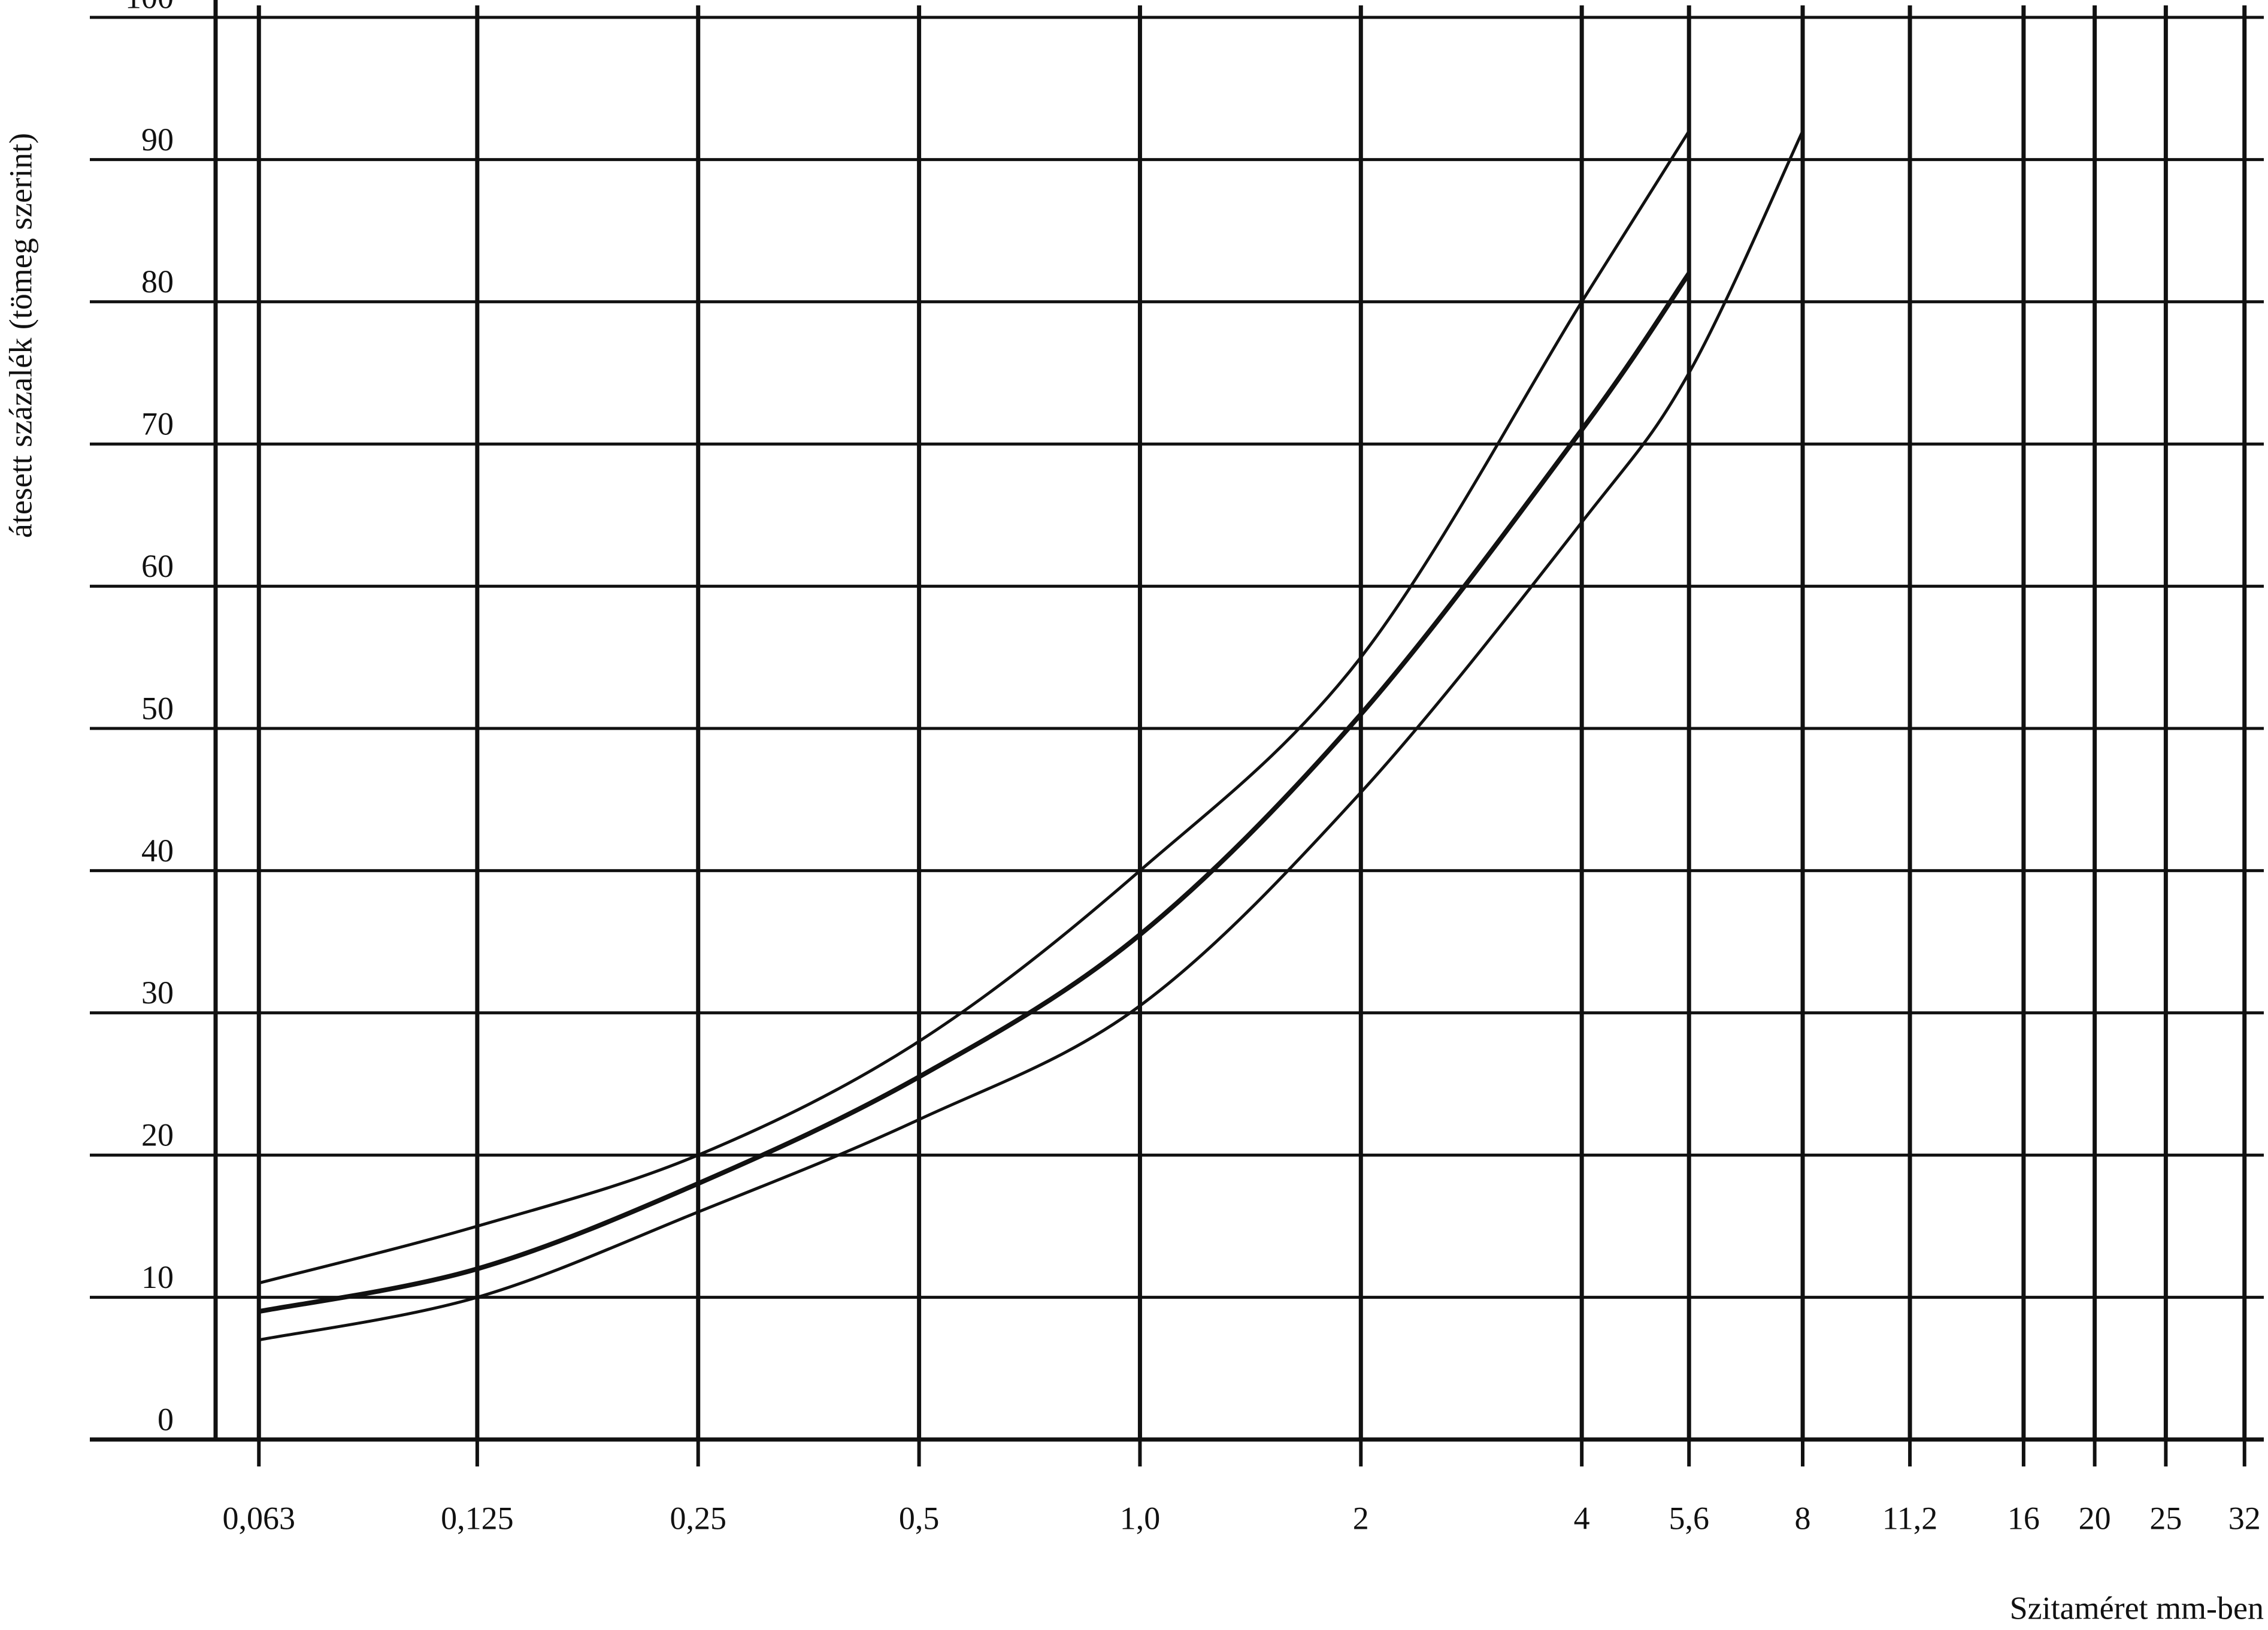 The width and height of the screenshot is (2268, 1630). I want to click on y-tick-label: 0, so click(166, 1419).